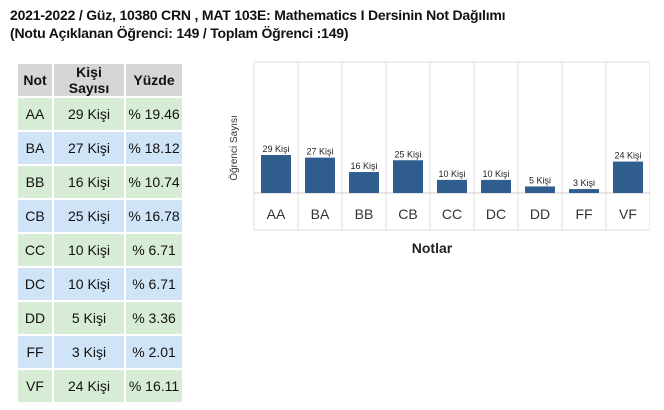  I want to click on percent-cell: % 3.36, so click(154, 318).